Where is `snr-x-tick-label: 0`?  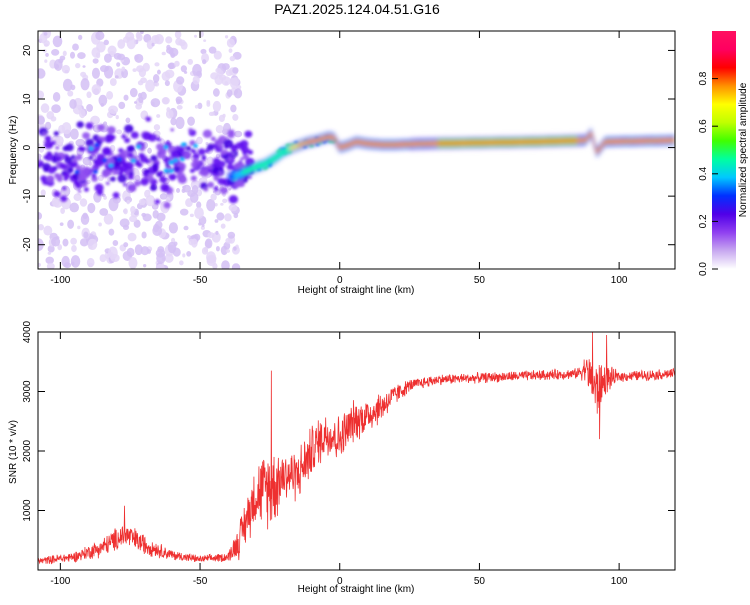 snr-x-tick-label: 0 is located at coordinates (340, 581).